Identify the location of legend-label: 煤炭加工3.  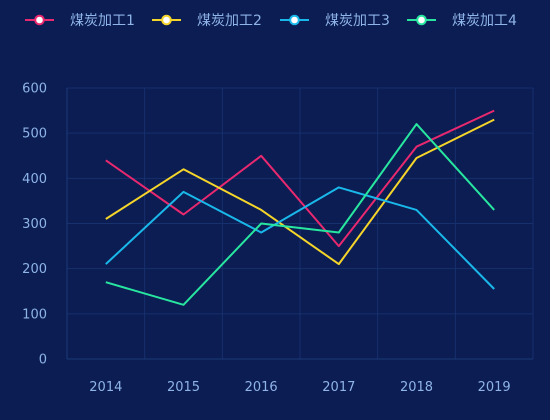
(357, 21).